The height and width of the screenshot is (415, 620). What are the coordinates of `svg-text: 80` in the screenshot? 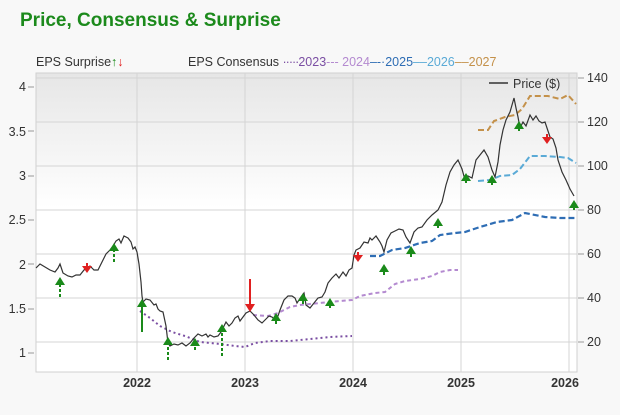 It's located at (594, 210).